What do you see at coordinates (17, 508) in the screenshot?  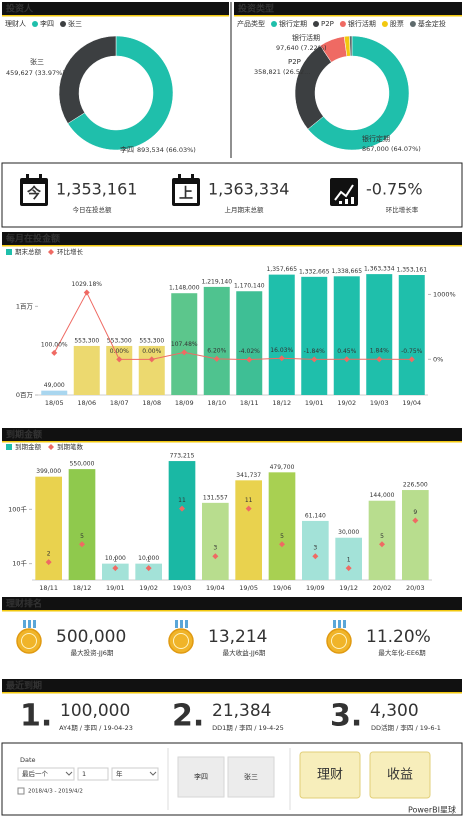 I see `y-tick-label: 100千` at bounding box center [17, 508].